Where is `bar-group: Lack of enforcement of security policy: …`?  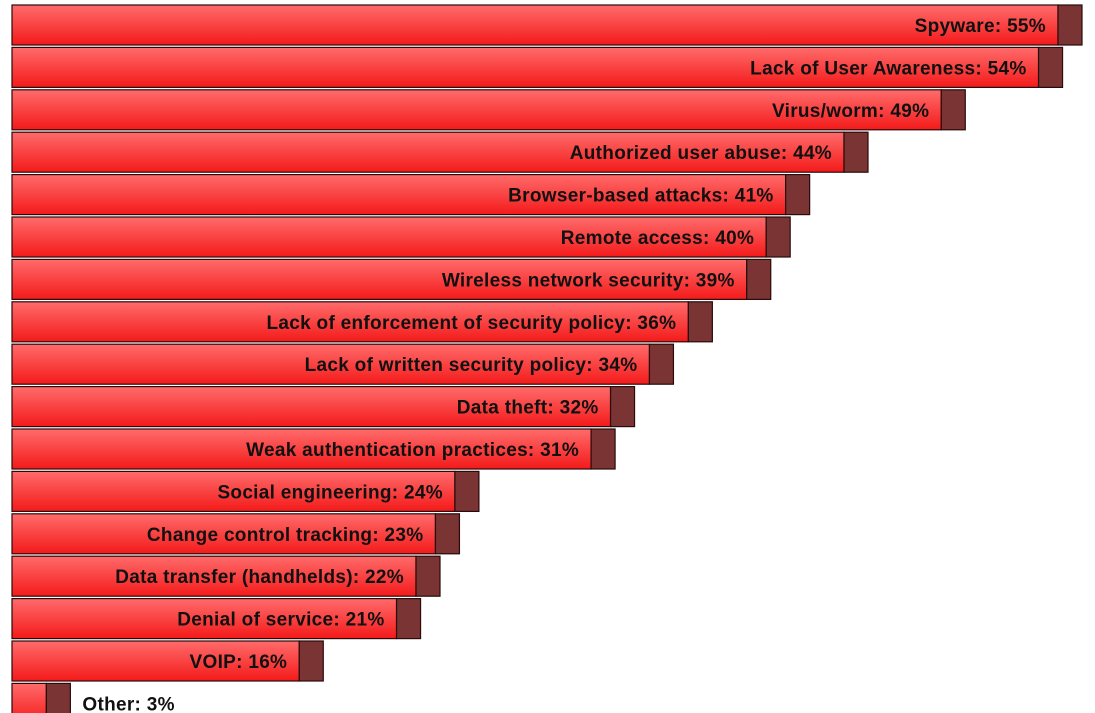
bar-group: Lack of enforcement of security policy: … is located at coordinates (362, 322).